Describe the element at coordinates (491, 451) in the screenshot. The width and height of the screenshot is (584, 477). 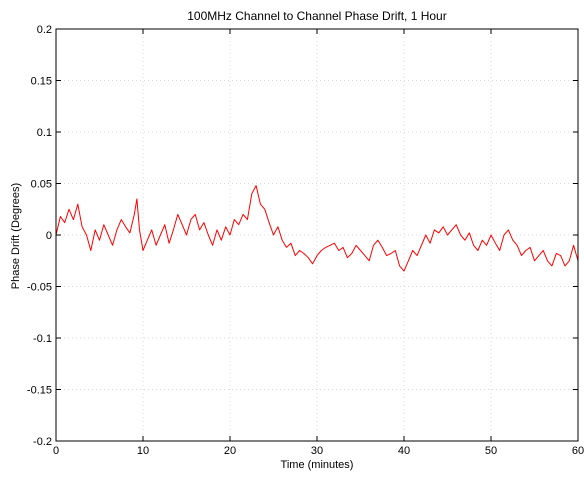
I see `x-tick-label: 50` at that location.